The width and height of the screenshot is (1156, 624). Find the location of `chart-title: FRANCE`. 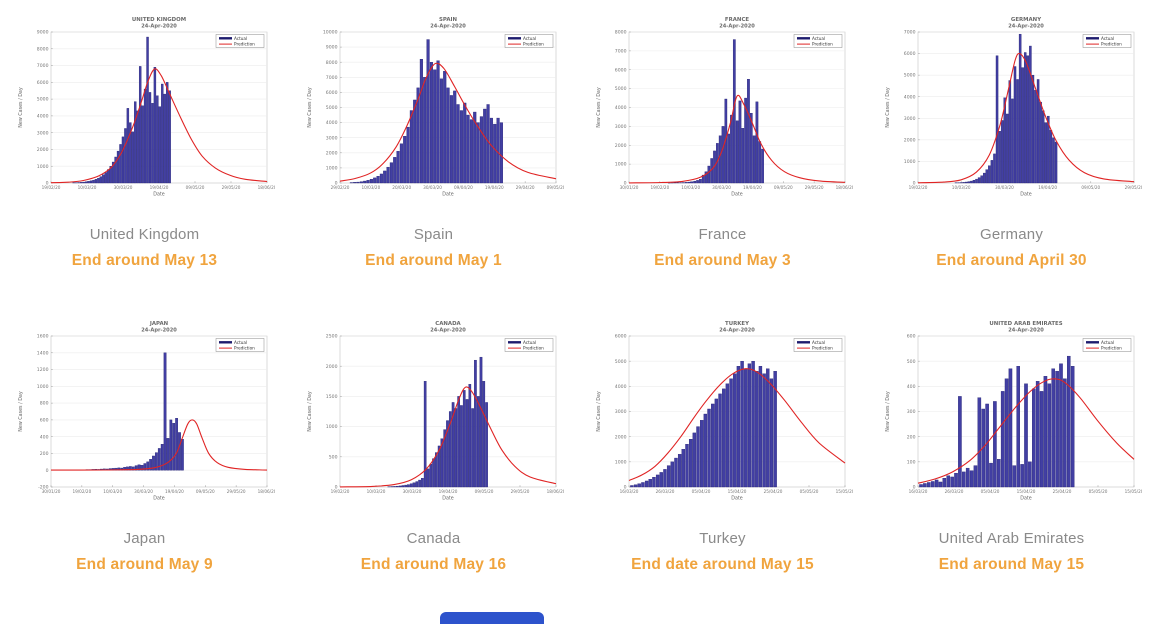

chart-title: FRANCE is located at coordinates (736, 20).